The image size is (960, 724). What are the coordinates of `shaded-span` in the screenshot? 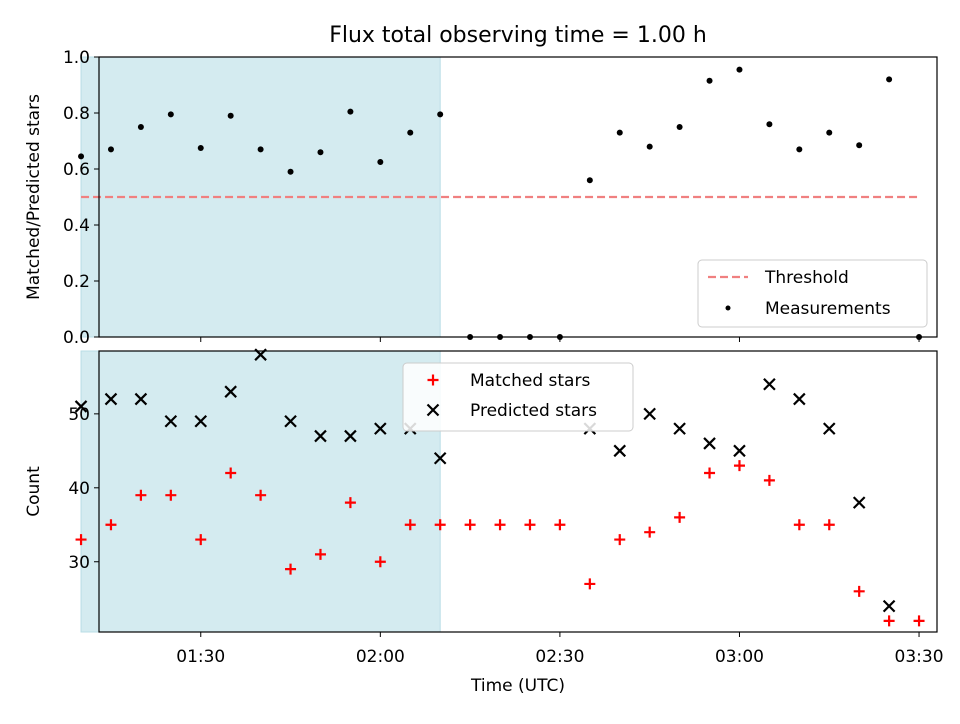 It's located at (260, 197).